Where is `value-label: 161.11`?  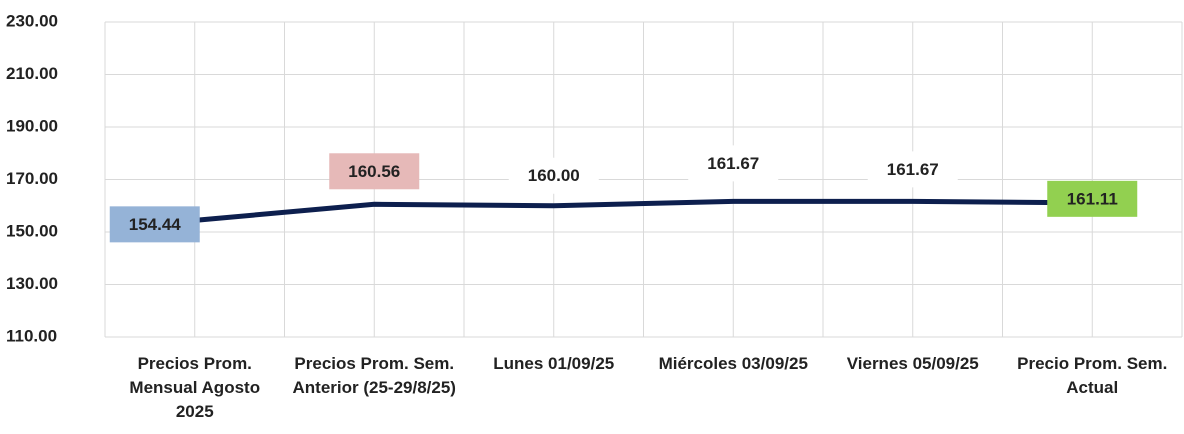 value-label: 161.11 is located at coordinates (1092, 198).